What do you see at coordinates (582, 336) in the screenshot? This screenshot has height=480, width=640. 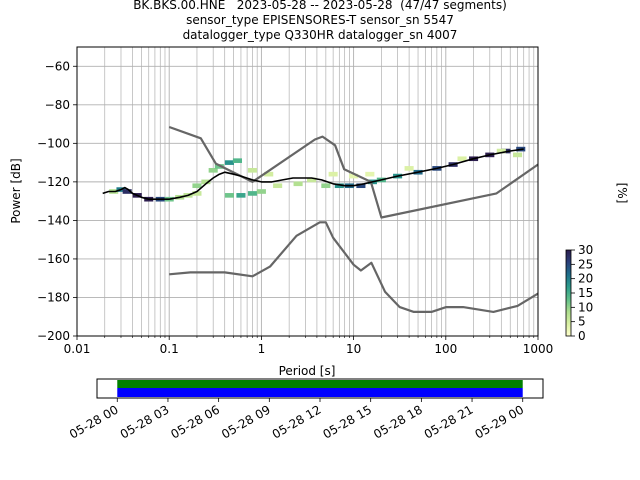 I see `colorbar-tick-label: 0` at bounding box center [582, 336].